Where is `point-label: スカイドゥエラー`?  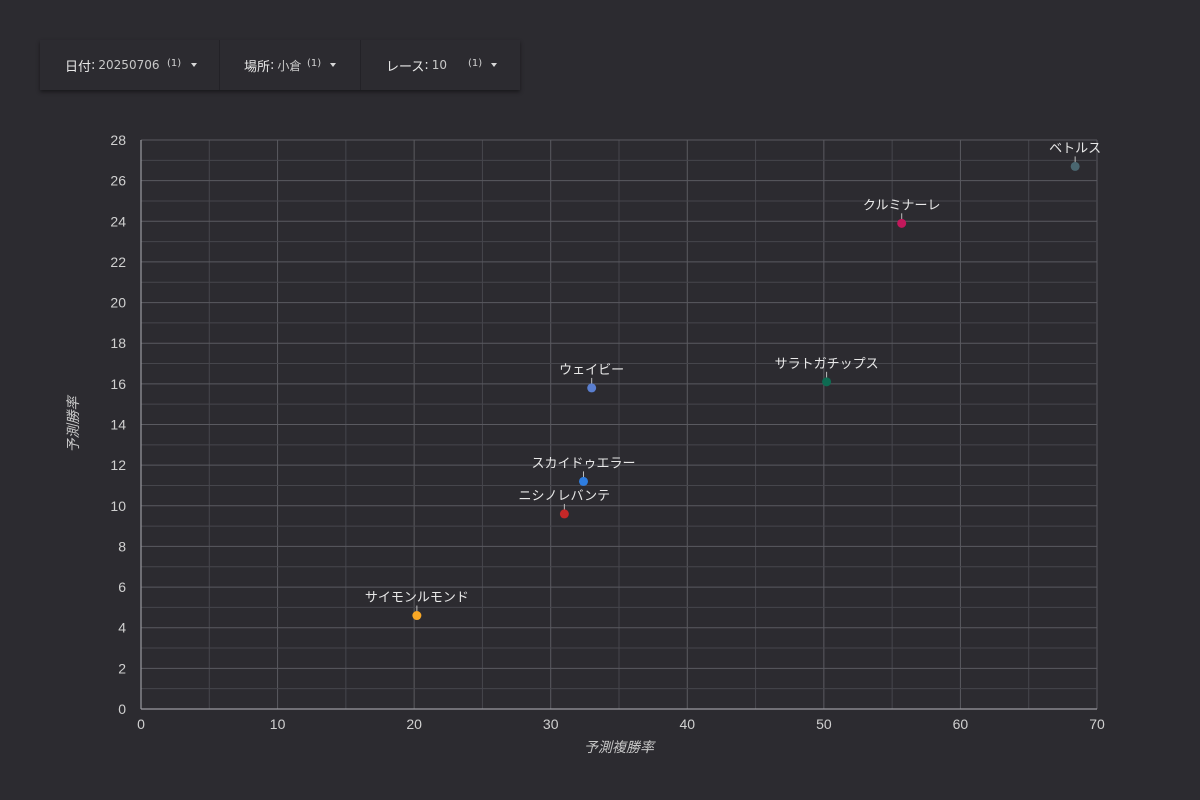
point-label: スカイドゥエラー is located at coordinates (583, 463).